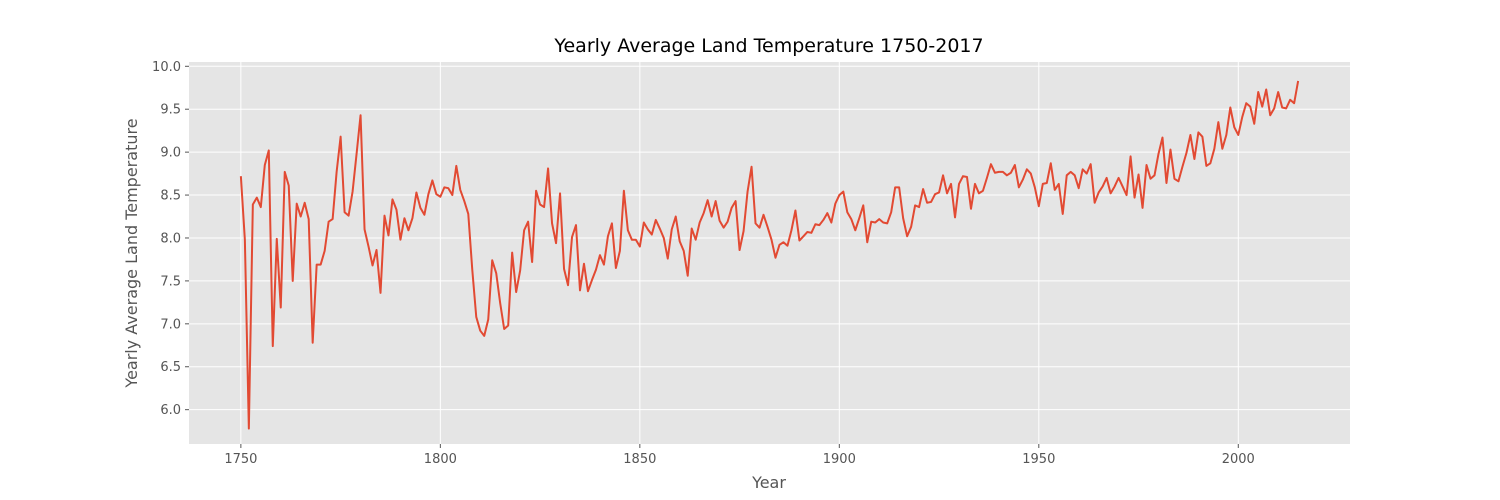 This screenshot has height=500, width=1500. What do you see at coordinates (170, 153) in the screenshot?
I see `y-tick-label: 9.0` at bounding box center [170, 153].